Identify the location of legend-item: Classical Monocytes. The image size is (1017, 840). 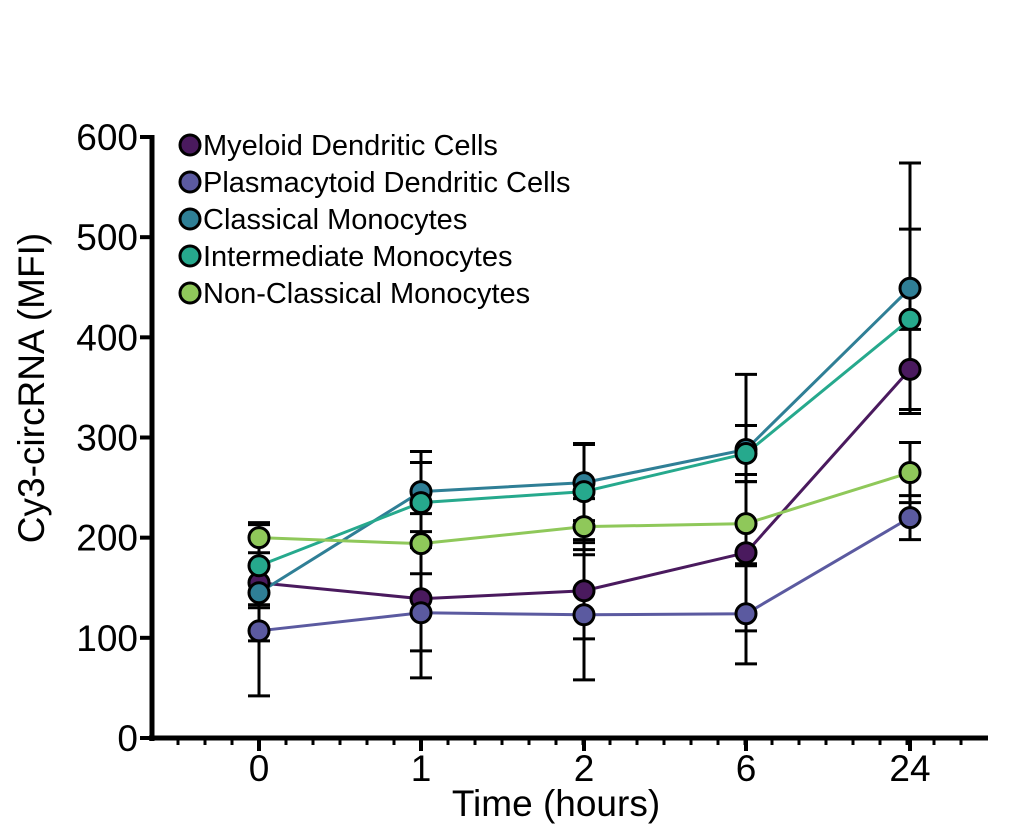
(322, 220).